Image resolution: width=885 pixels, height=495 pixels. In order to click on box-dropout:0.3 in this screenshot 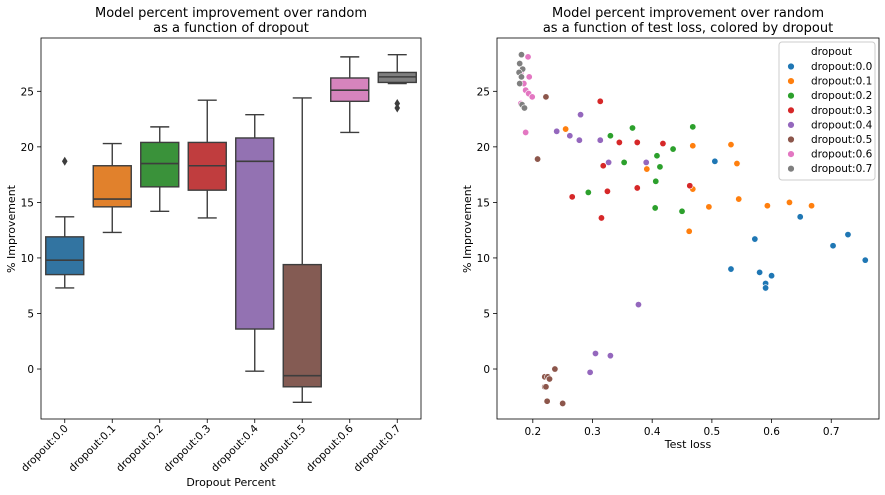, I will do `click(207, 159)`.